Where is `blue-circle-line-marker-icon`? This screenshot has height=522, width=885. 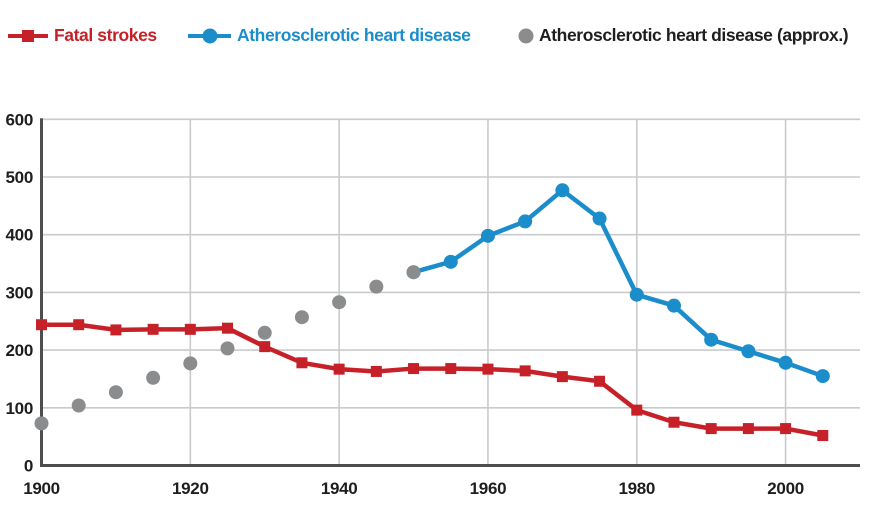
blue-circle-line-marker-icon is located at coordinates (209, 36).